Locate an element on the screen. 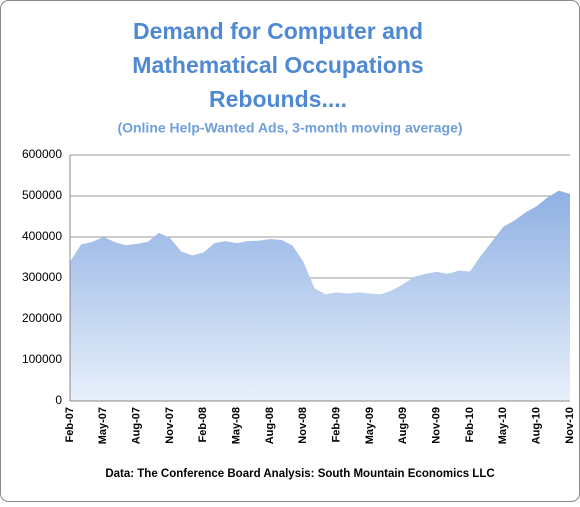 The height and width of the screenshot is (507, 580). y-tick-label: 300000 is located at coordinates (42, 277).